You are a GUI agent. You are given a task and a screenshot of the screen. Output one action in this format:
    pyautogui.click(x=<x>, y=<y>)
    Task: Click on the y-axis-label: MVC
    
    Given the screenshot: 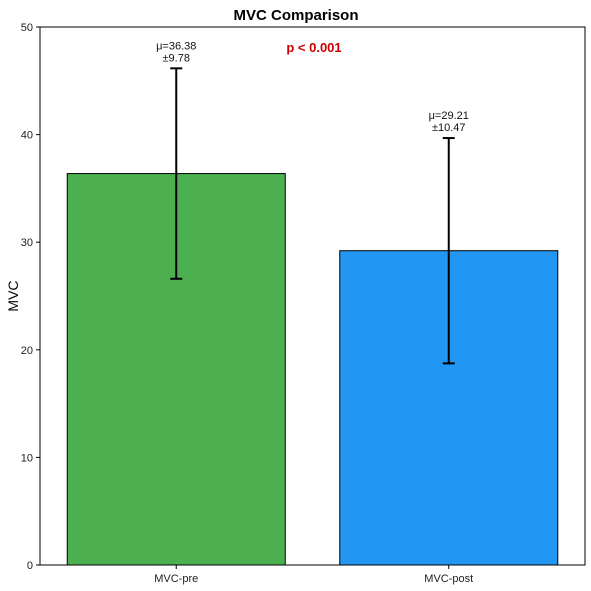 What is the action you would take?
    pyautogui.click(x=13, y=295)
    